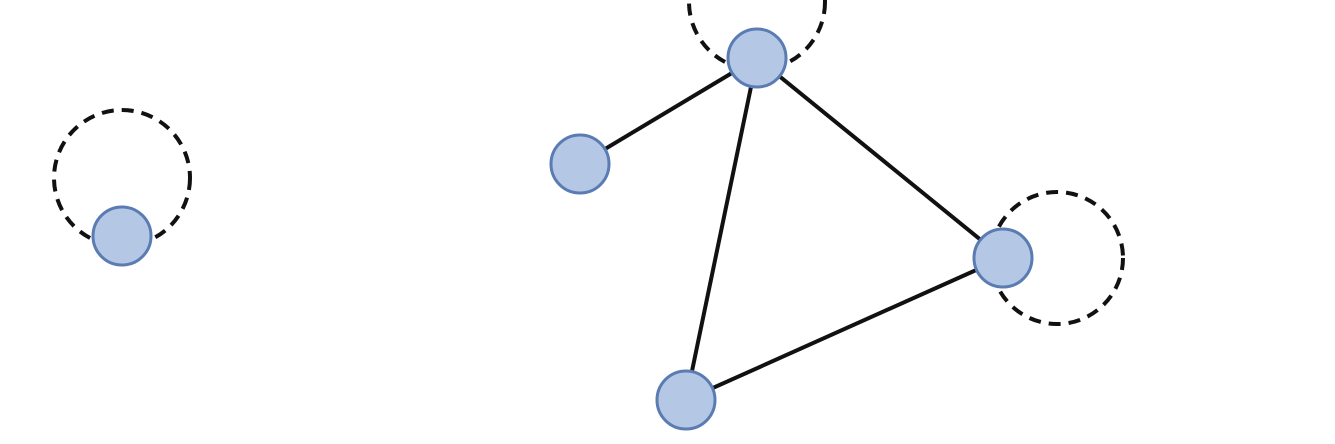  Describe the element at coordinates (757, 58) in the screenshot. I see `node-top` at that location.